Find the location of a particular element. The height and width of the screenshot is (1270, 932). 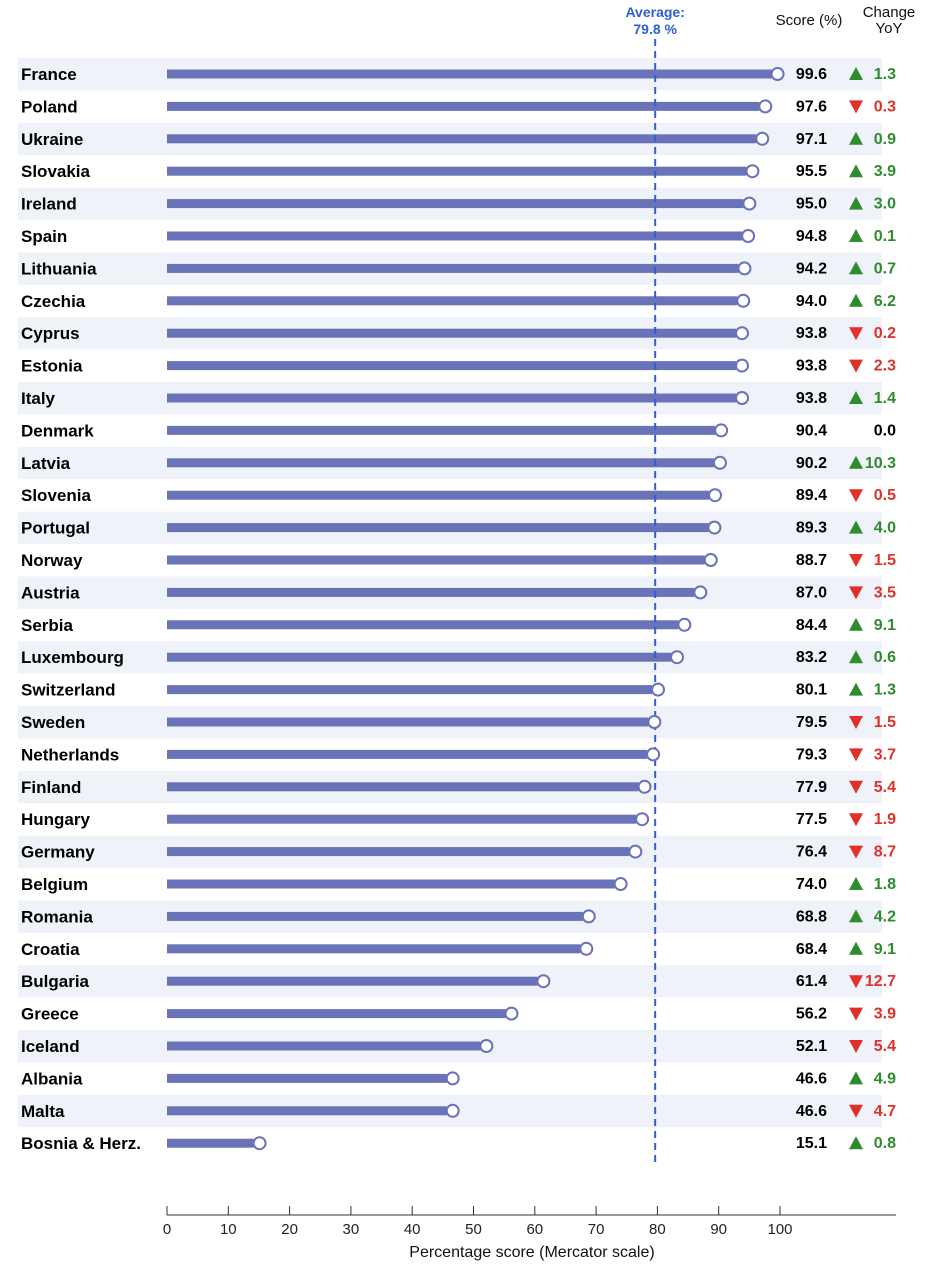

country-label: Luxembourg is located at coordinates (72, 657).